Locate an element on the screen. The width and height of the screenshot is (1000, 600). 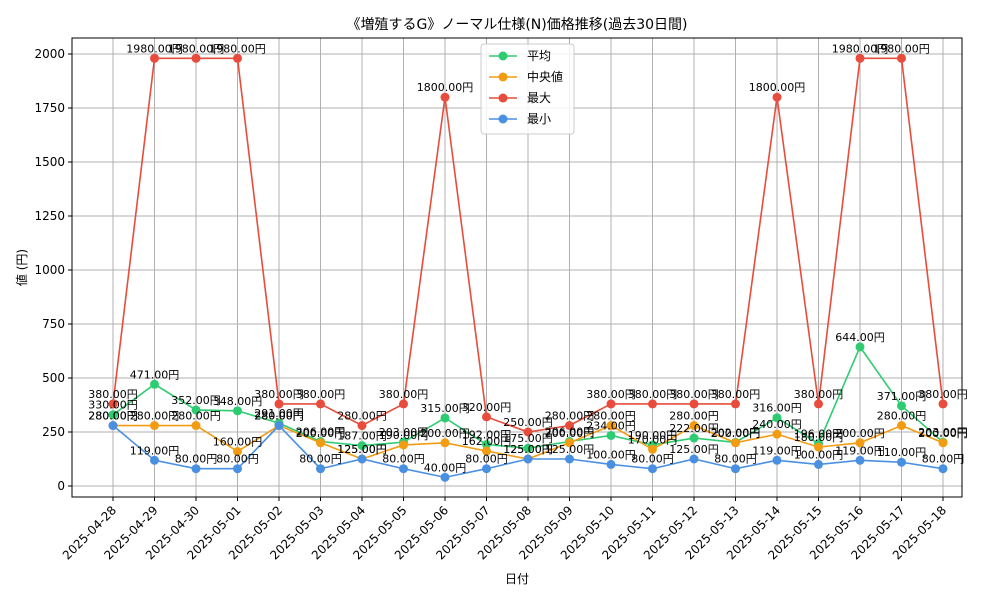
data-label: 203.00円 is located at coordinates (943, 432).